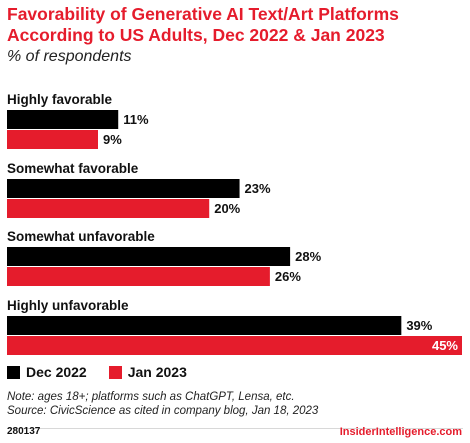 The height and width of the screenshot is (443, 470). Describe the element at coordinates (69, 56) in the screenshot. I see `chart-subtitle: % of respondents` at that location.